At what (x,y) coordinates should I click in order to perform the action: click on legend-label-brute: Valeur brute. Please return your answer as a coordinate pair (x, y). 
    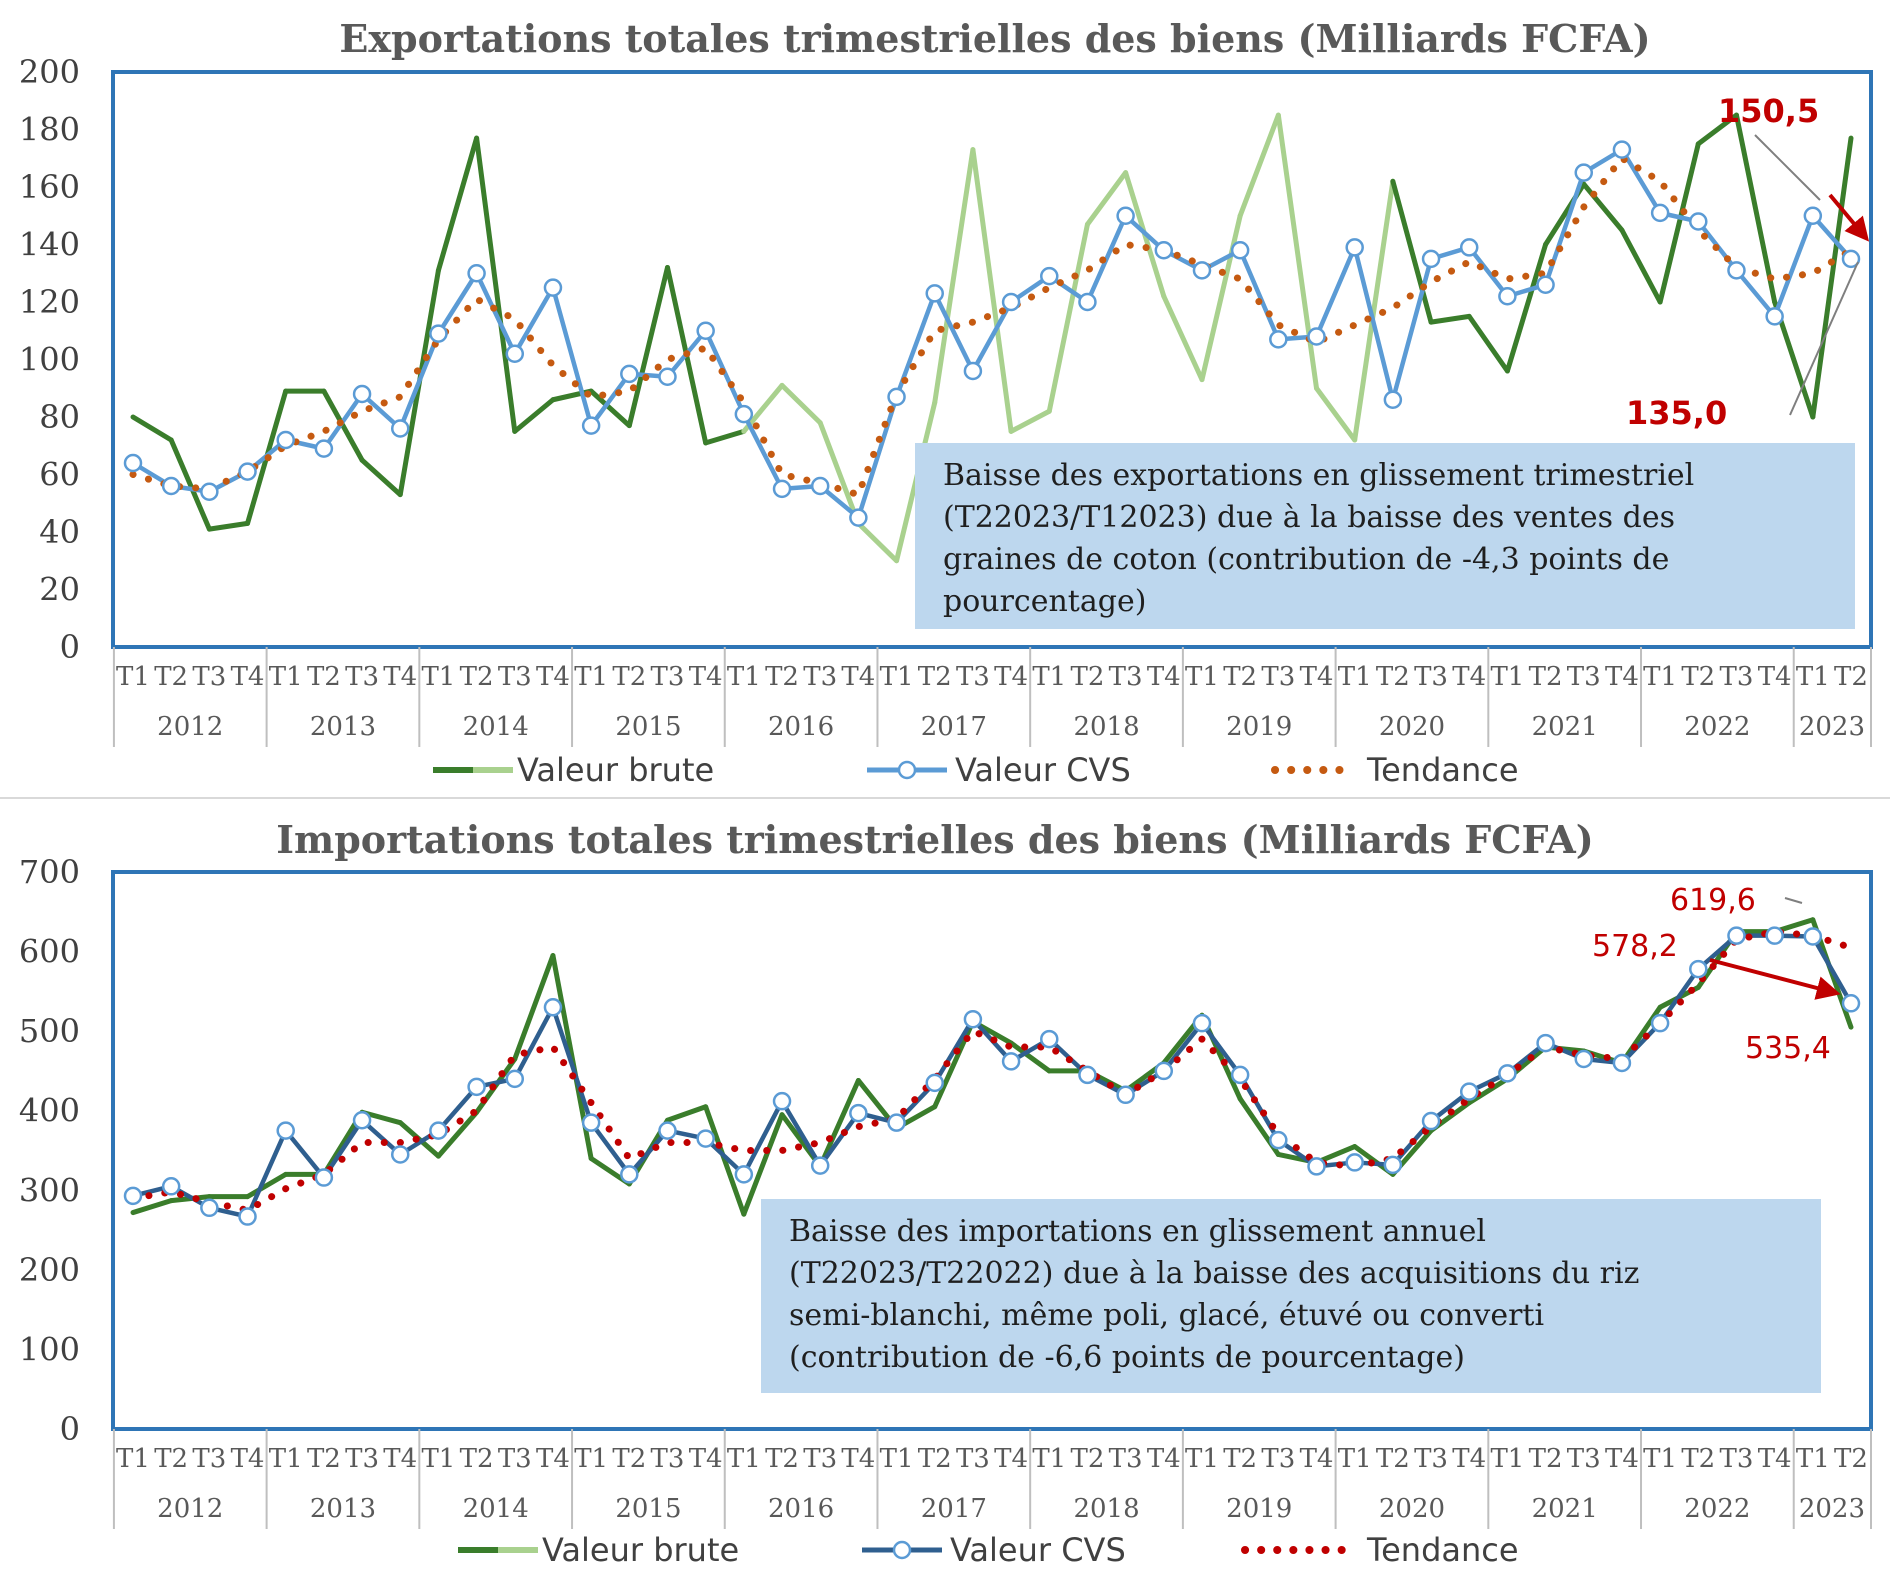
    Looking at the image, I should click on (615, 770).